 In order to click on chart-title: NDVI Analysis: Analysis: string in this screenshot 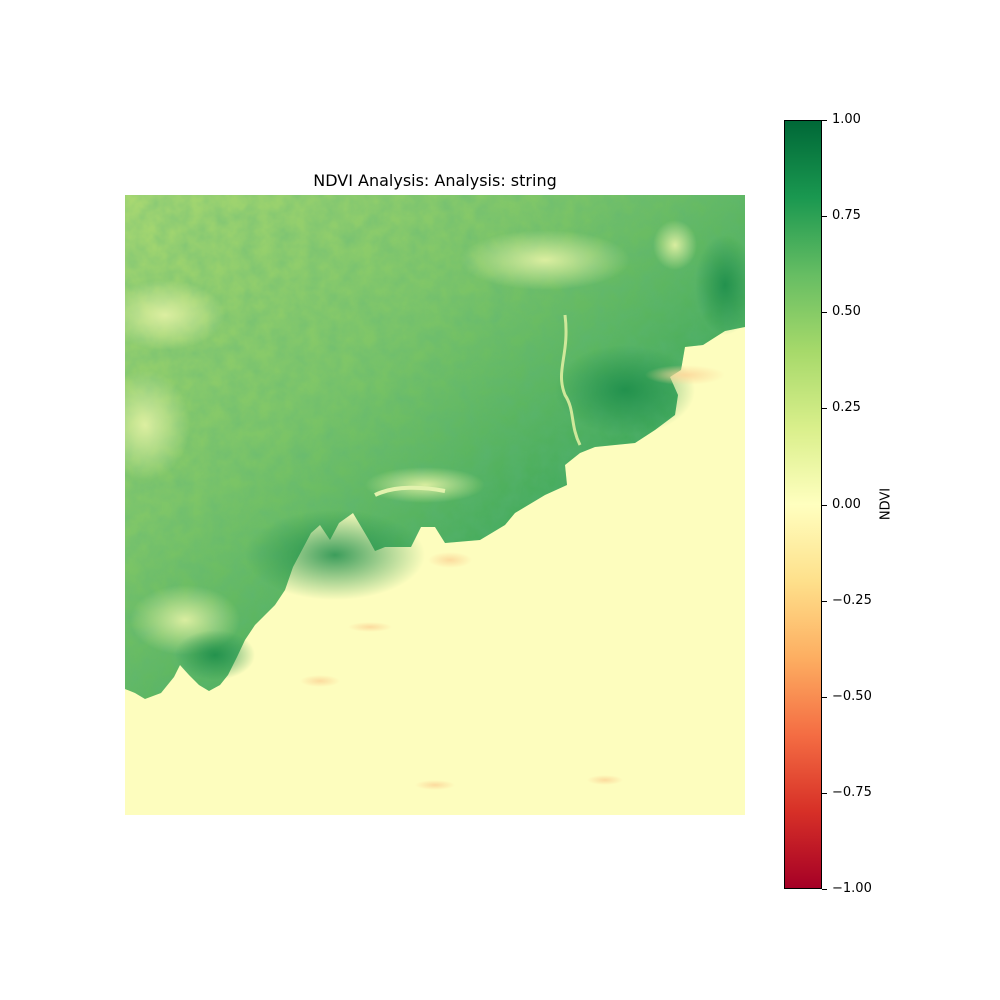, I will do `click(435, 180)`.